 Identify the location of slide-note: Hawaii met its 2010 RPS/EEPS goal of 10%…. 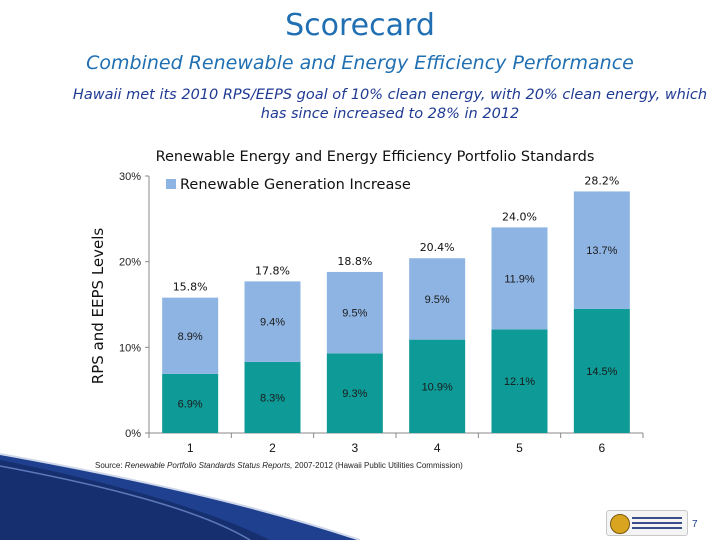
(390, 104).